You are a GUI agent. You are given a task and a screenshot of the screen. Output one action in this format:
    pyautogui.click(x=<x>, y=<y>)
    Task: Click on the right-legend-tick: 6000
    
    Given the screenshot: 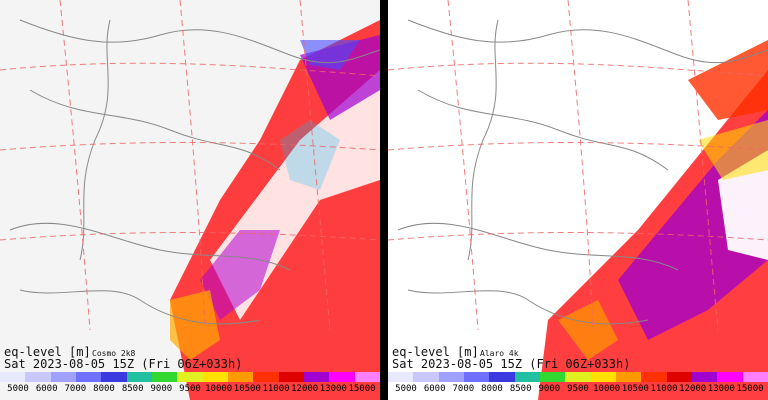 What is the action you would take?
    pyautogui.click(x=434, y=389)
    